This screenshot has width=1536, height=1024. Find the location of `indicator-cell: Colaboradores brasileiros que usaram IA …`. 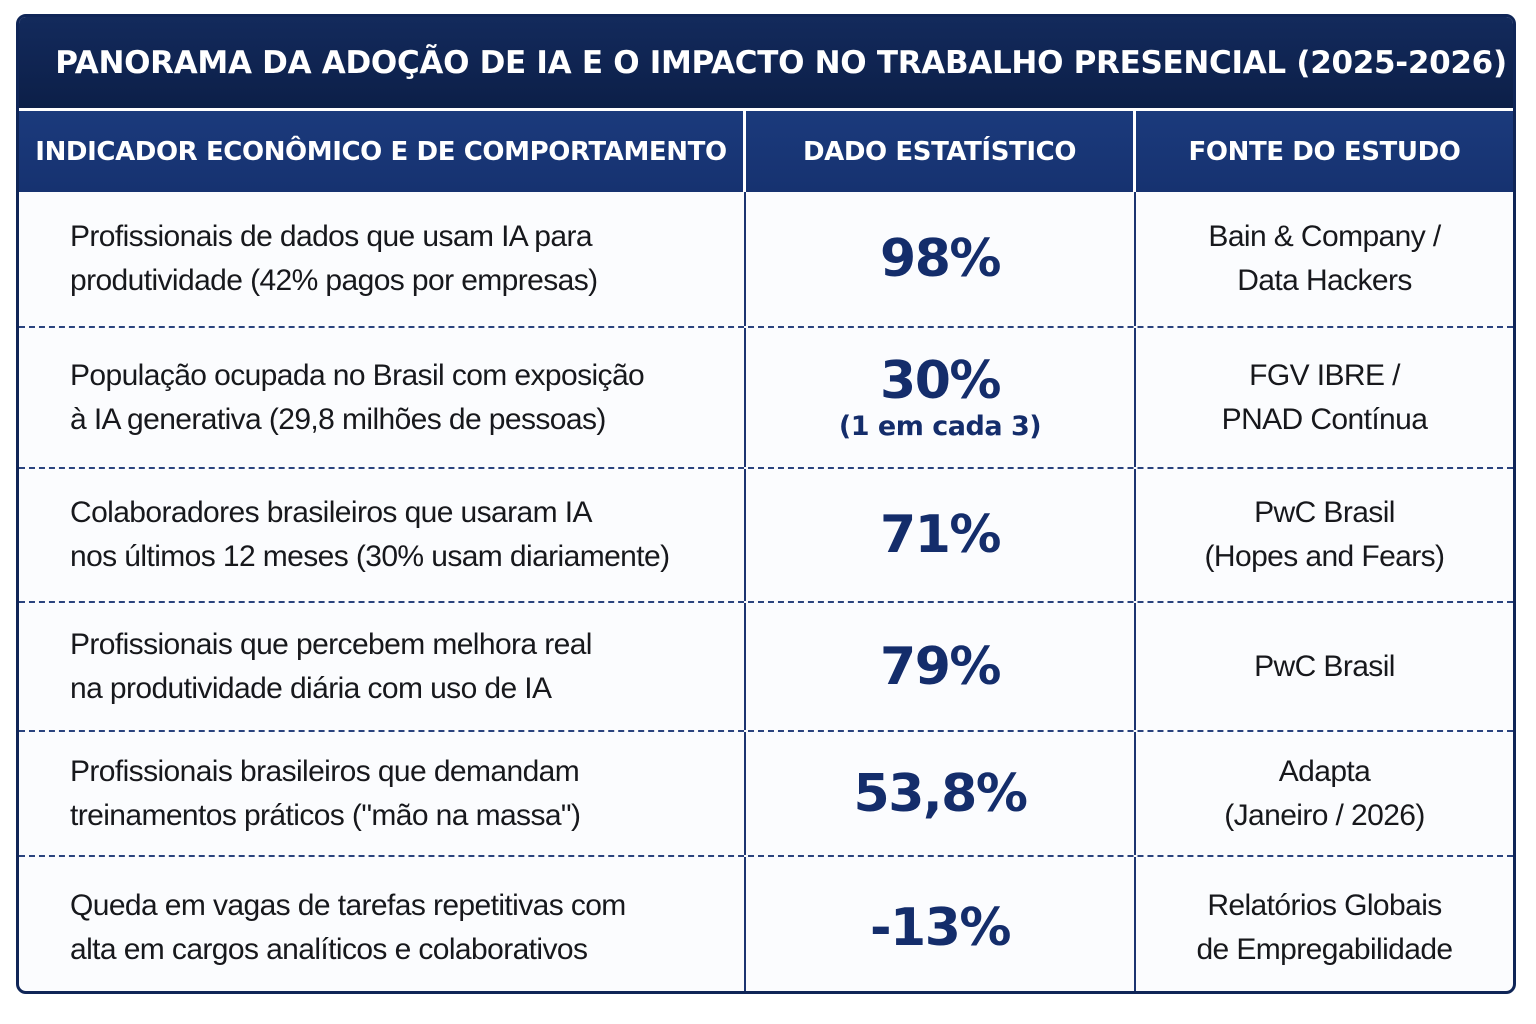

indicator-cell: Colaboradores brasileiros que usaram IA … is located at coordinates (382, 535).